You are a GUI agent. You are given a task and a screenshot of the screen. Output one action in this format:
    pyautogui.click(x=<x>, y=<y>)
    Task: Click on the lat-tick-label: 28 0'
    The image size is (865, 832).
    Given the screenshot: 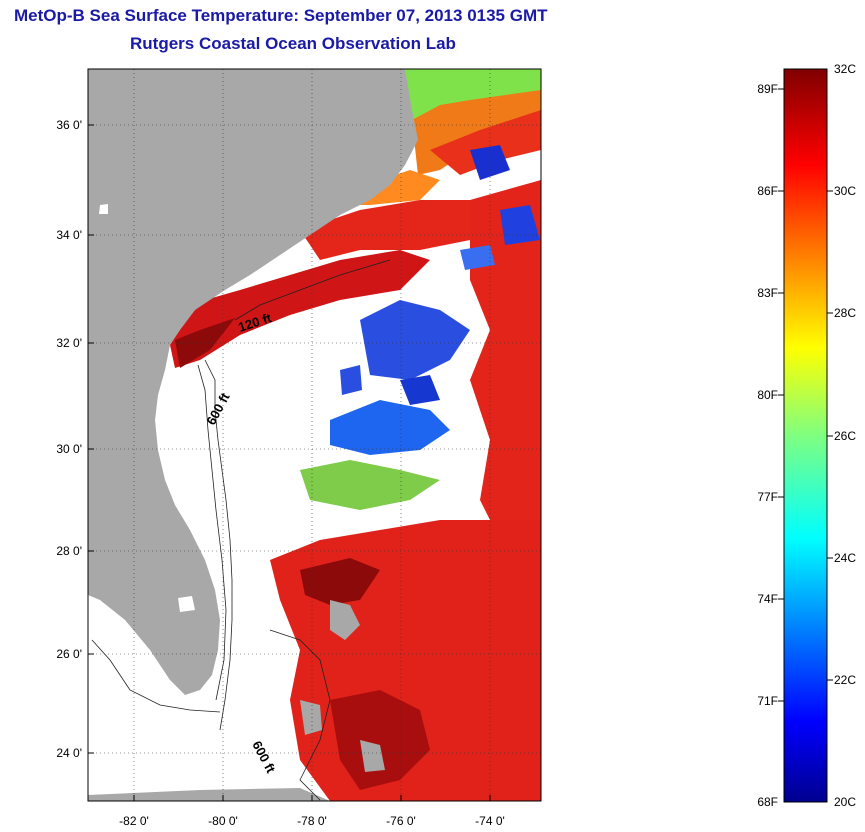 What is the action you would take?
    pyautogui.click(x=69, y=551)
    